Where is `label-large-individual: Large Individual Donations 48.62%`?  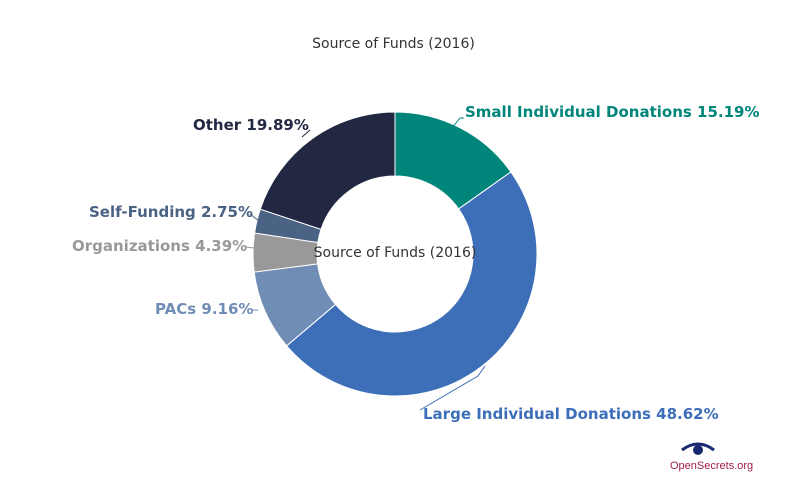 label-large-individual: Large Individual Donations 48.62% is located at coordinates (571, 414).